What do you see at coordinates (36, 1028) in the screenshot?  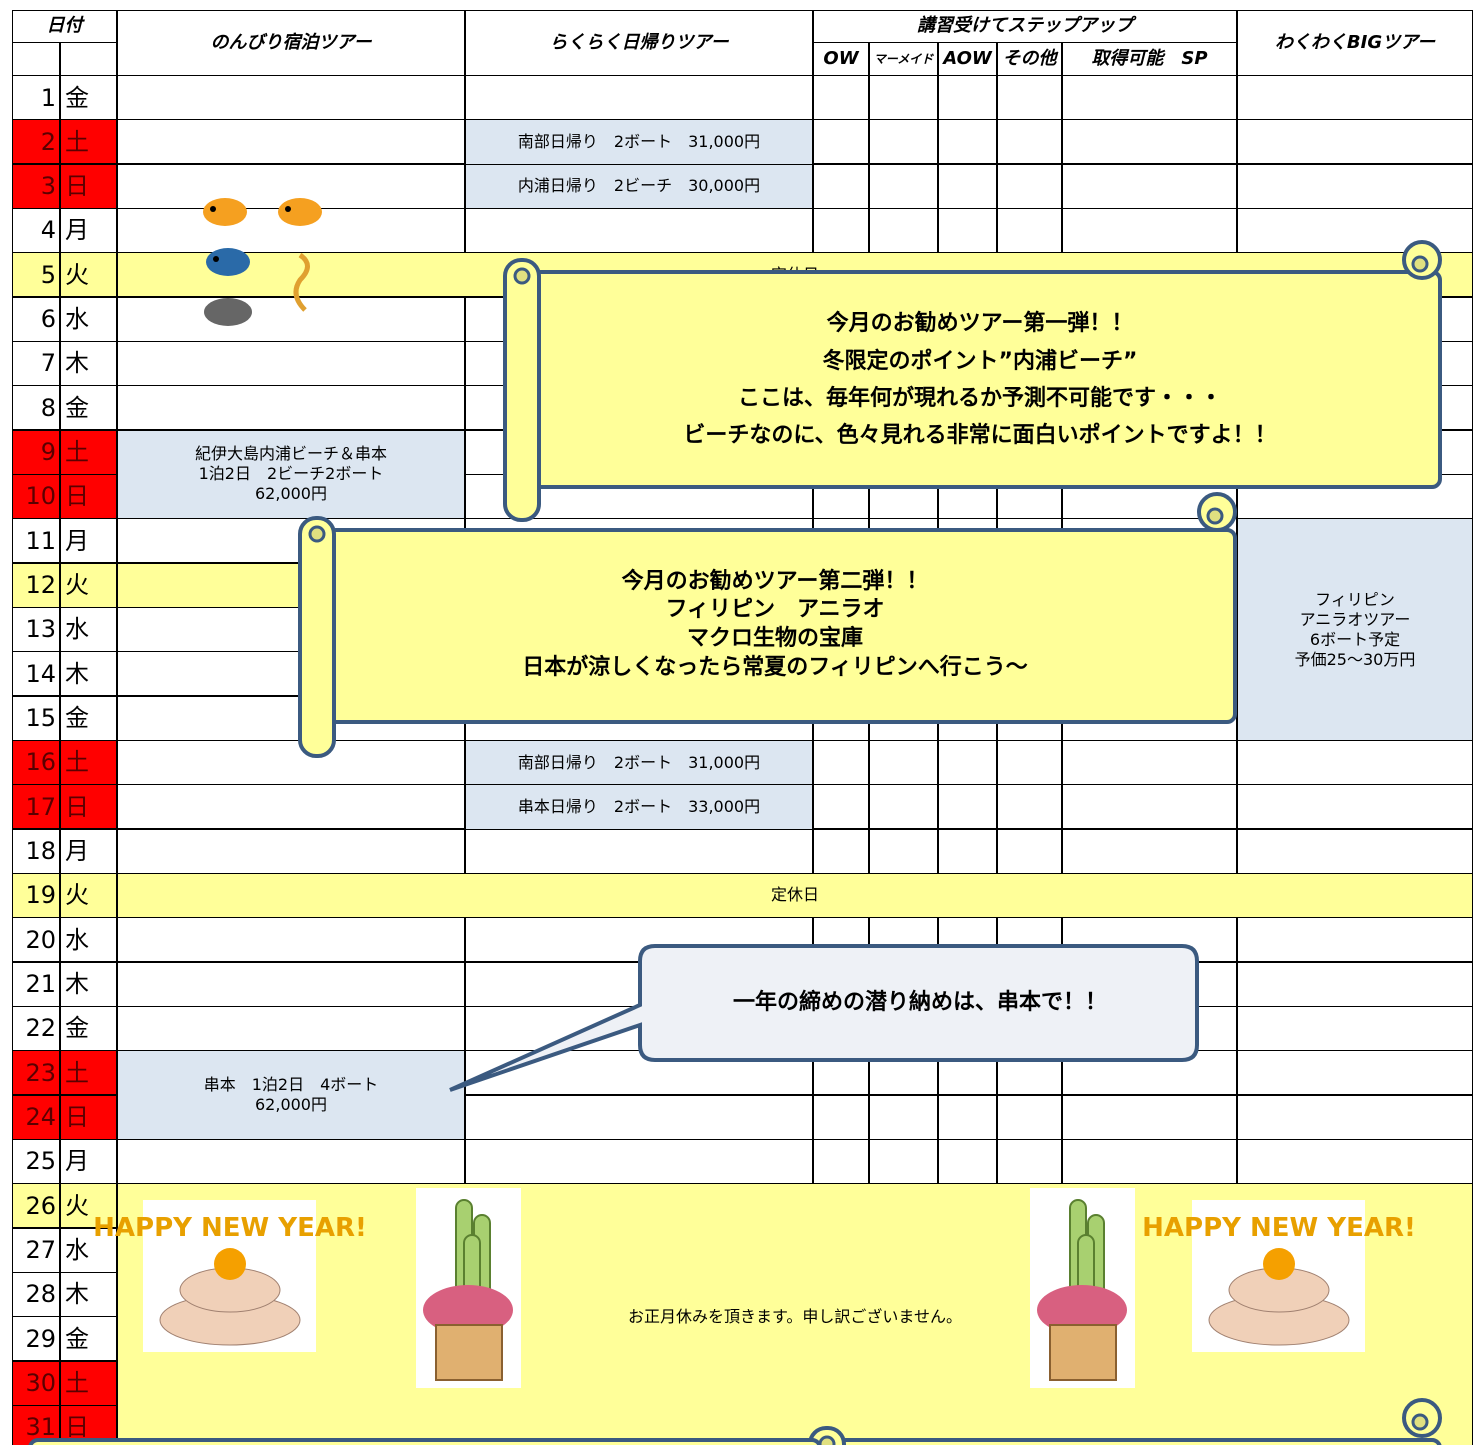 I see `day-number: 22` at bounding box center [36, 1028].